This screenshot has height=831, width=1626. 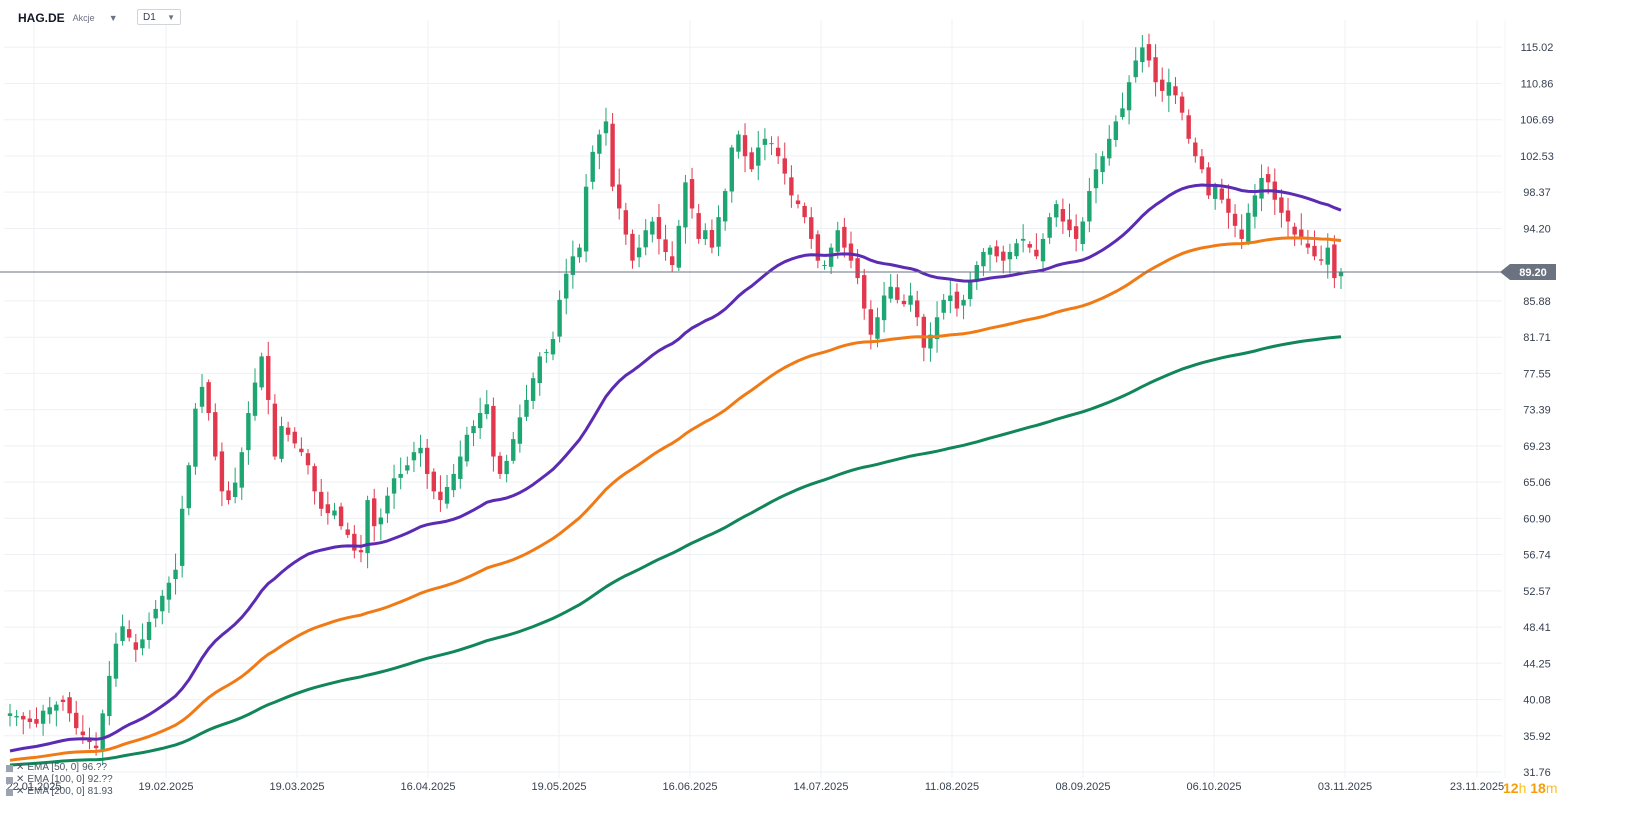 I want to click on y-tick-label: 106.69, so click(x=1537, y=121).